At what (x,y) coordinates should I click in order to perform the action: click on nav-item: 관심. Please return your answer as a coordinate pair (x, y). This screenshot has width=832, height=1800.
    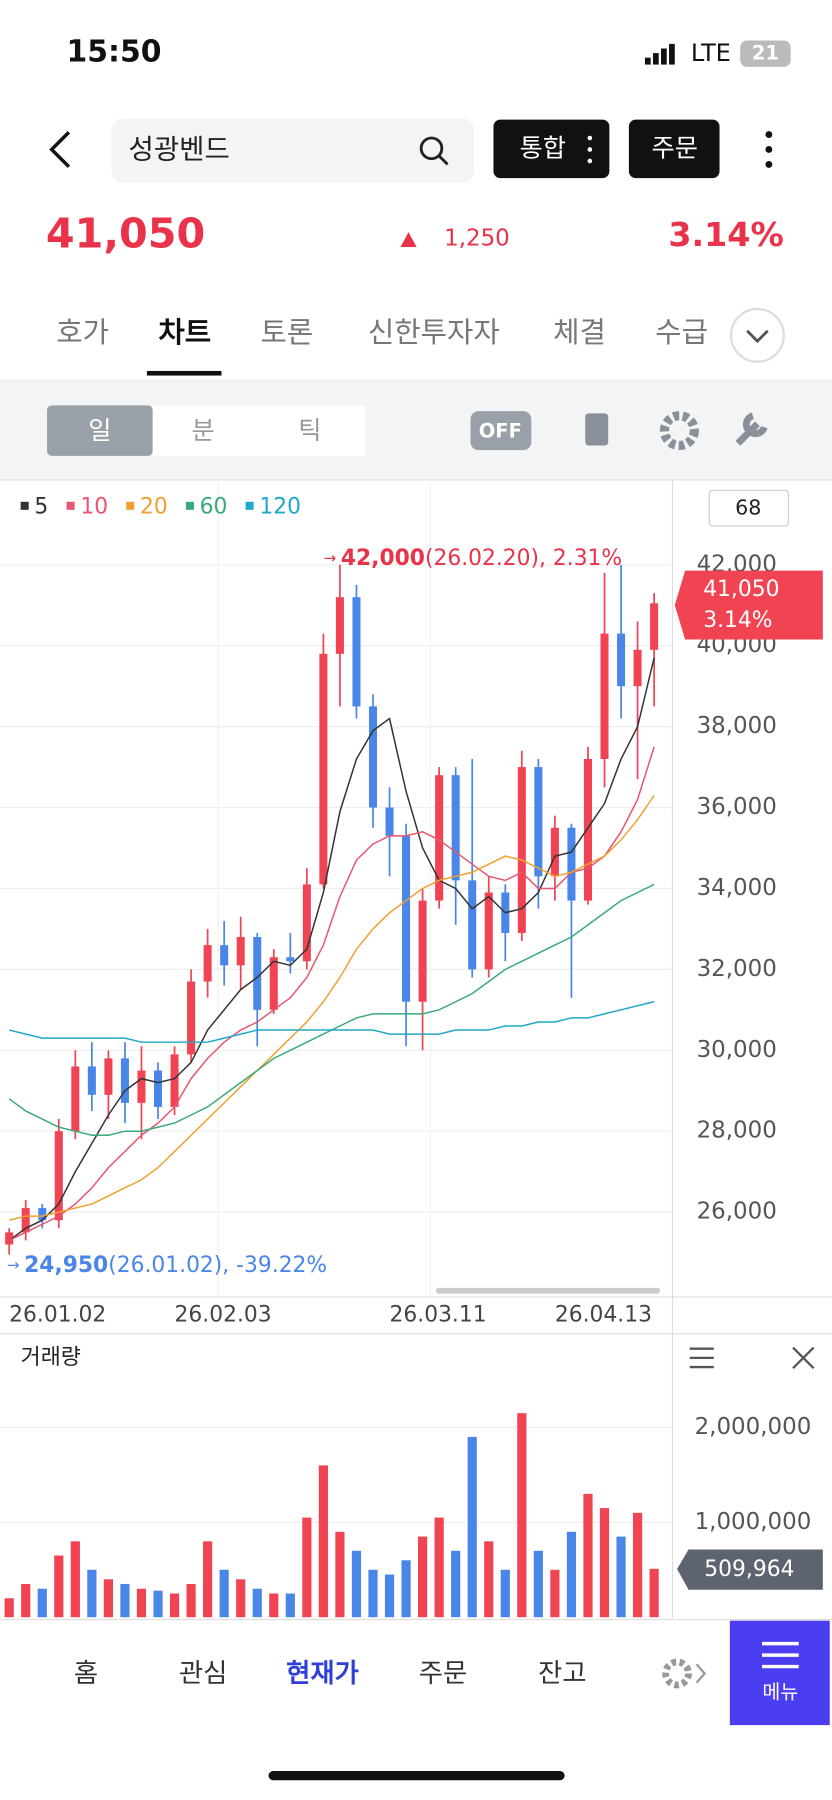
    Looking at the image, I should click on (203, 1674).